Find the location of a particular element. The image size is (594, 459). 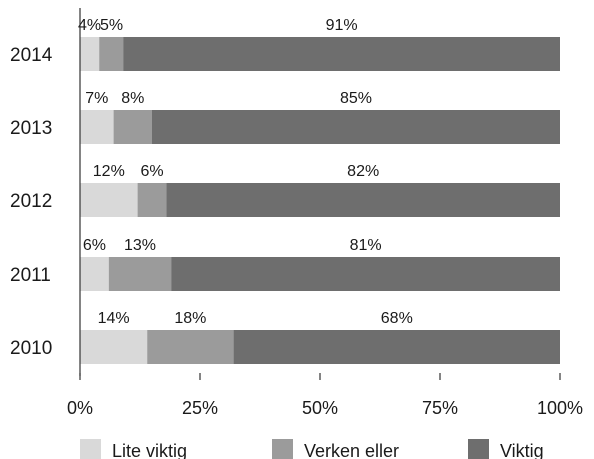

category-label: 2011 is located at coordinates (30, 275).